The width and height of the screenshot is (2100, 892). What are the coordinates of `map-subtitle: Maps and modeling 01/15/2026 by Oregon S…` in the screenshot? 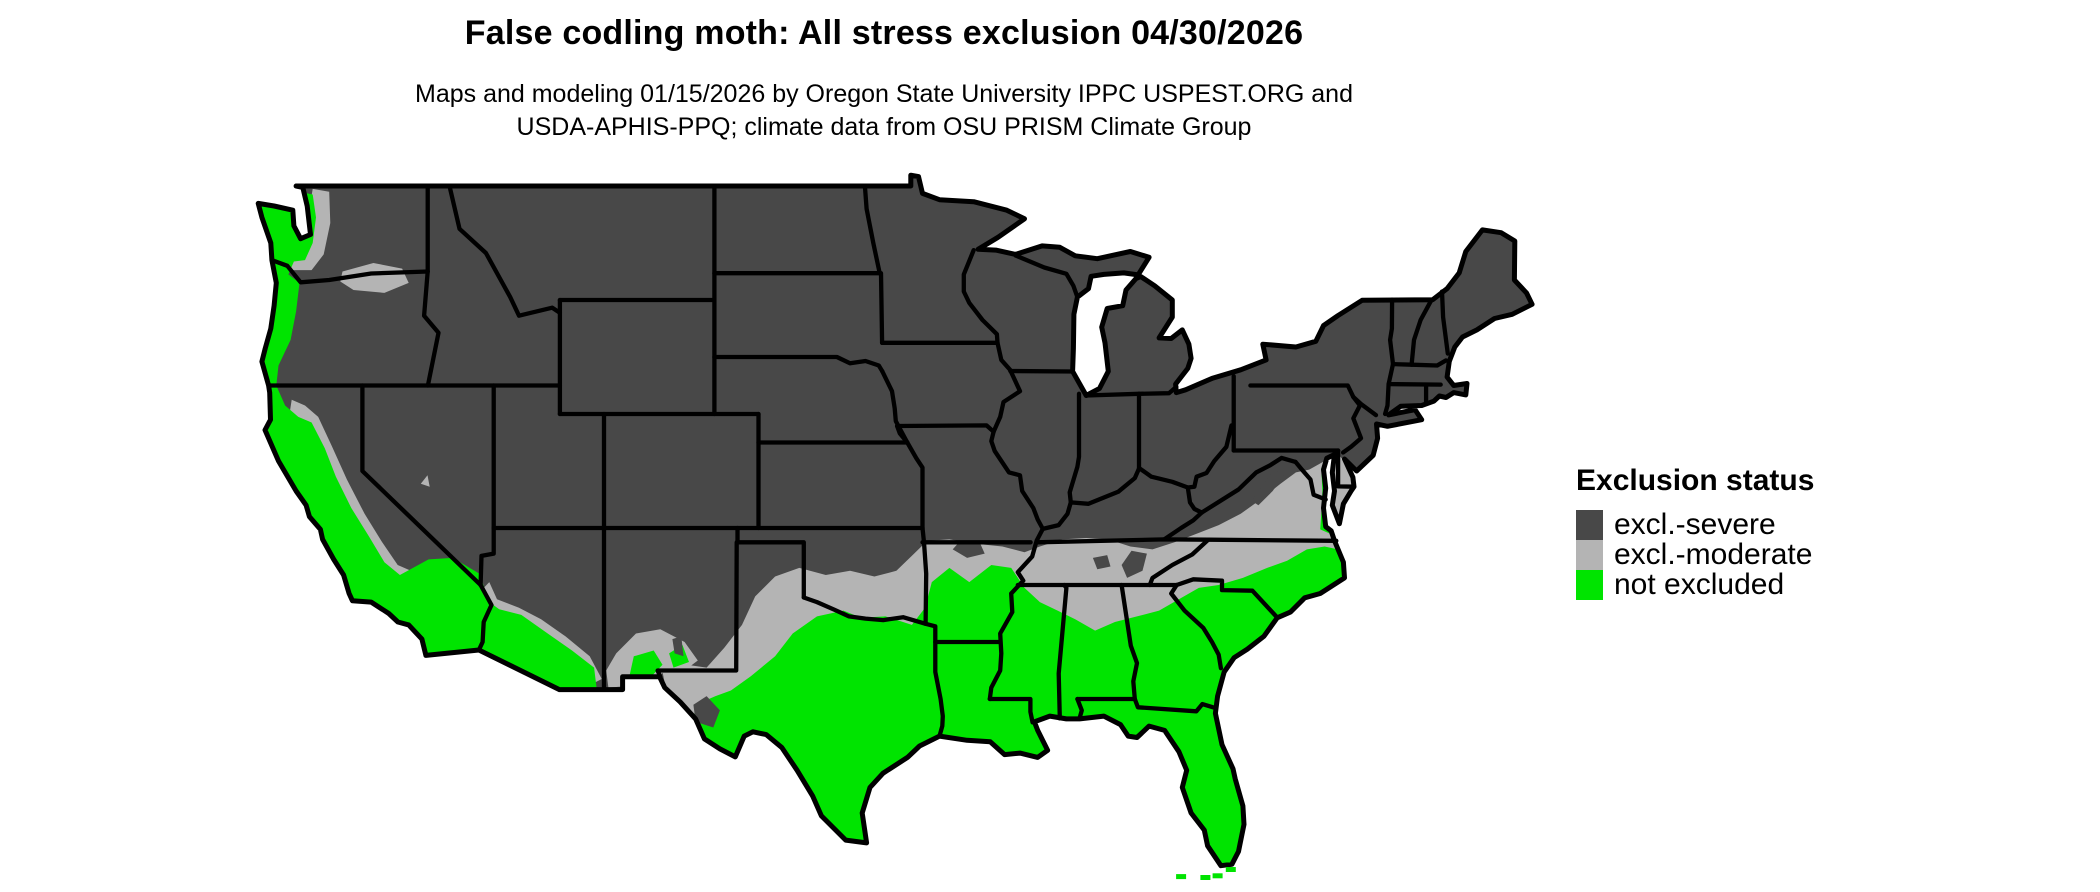 It's located at (884, 111).